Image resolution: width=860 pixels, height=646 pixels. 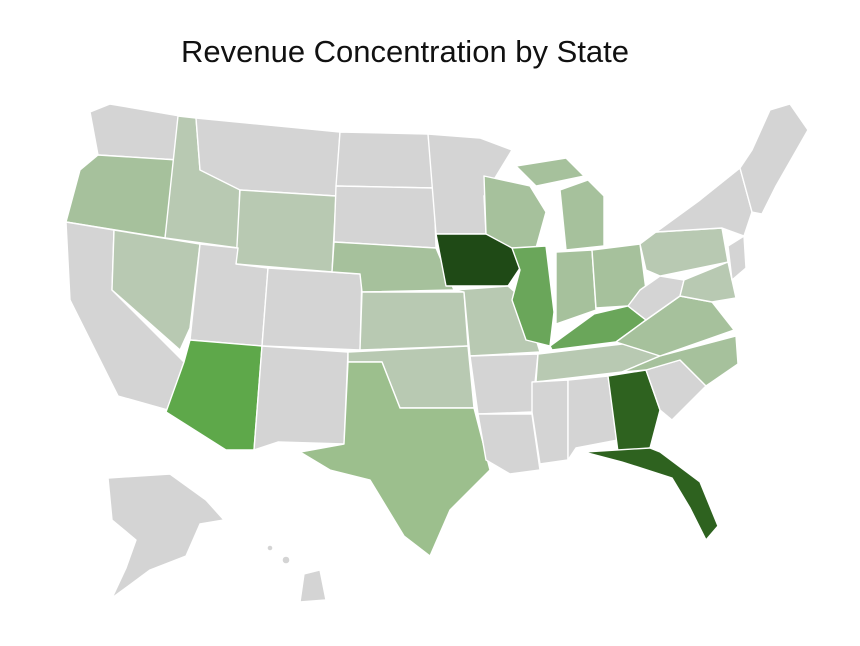 What do you see at coordinates (774, 159) in the screenshot?
I see `state-new-england` at bounding box center [774, 159].